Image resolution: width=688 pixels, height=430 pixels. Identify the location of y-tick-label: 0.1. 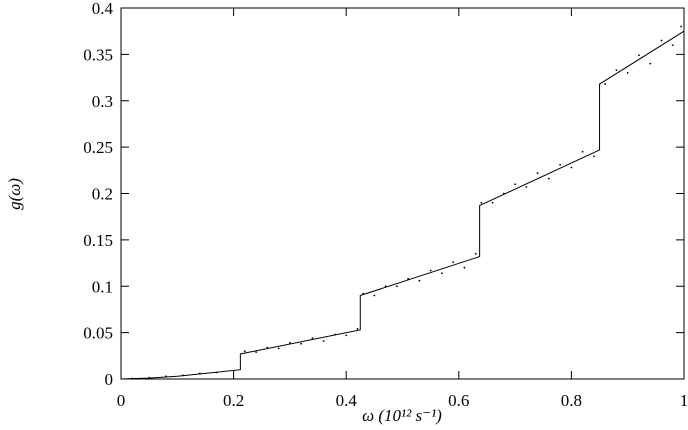
(102, 286).